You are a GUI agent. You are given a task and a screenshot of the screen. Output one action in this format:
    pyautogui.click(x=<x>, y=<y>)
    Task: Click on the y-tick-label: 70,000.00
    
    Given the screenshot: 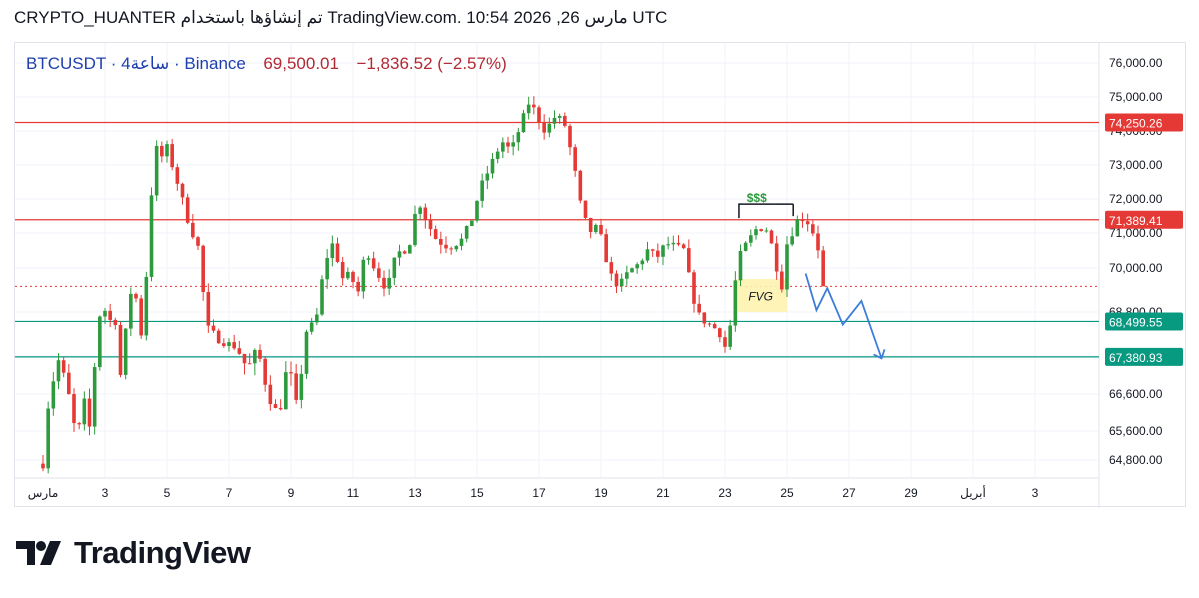 What is the action you would take?
    pyautogui.click(x=1136, y=268)
    